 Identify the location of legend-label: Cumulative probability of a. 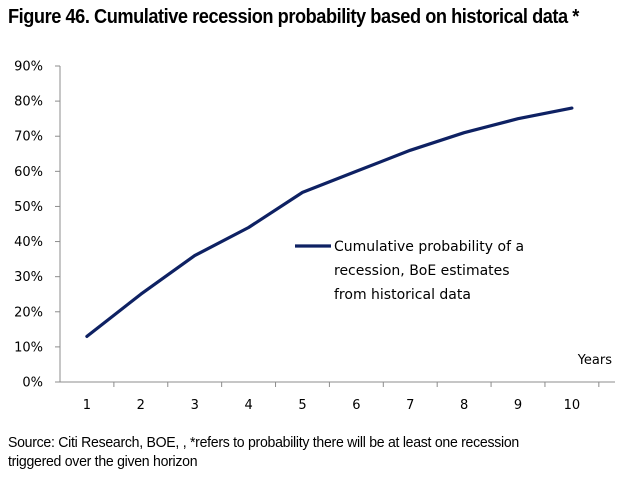
(429, 247).